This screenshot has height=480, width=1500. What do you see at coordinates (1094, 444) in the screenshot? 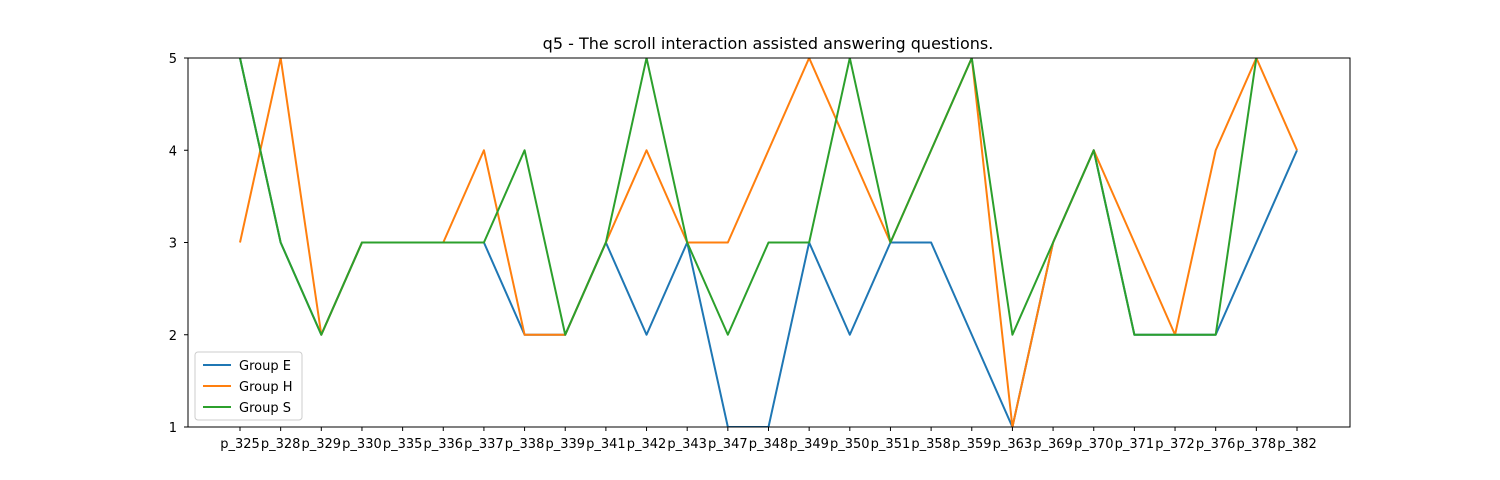
I see `x-tick-label: p_370` at bounding box center [1094, 444].